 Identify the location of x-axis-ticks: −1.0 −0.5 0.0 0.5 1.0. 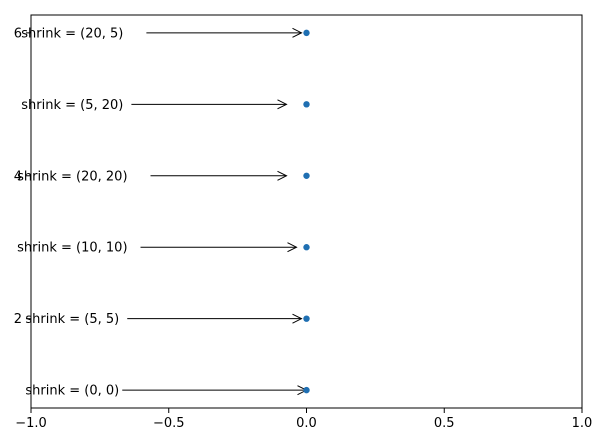
(303, 419).